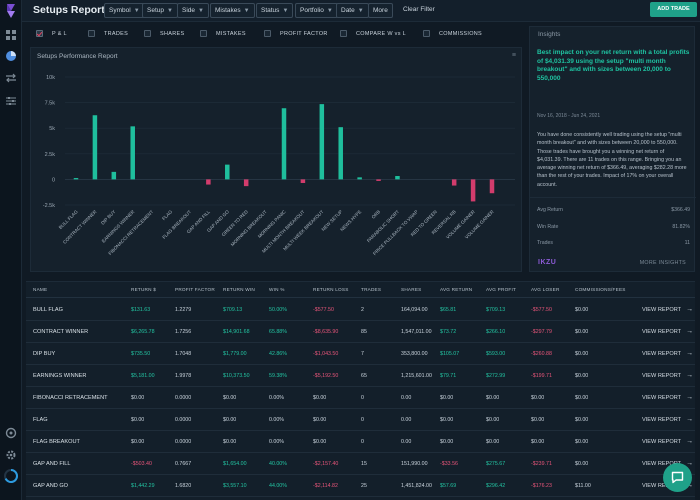  I want to click on filter-date-dropdown: Date ▼, so click(352, 10).